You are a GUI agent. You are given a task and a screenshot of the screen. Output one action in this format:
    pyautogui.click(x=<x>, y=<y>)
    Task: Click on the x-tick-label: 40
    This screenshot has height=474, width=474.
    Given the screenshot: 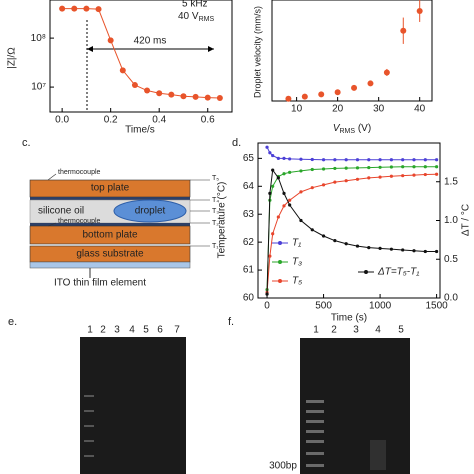 What is the action you would take?
    pyautogui.click(x=420, y=109)
    